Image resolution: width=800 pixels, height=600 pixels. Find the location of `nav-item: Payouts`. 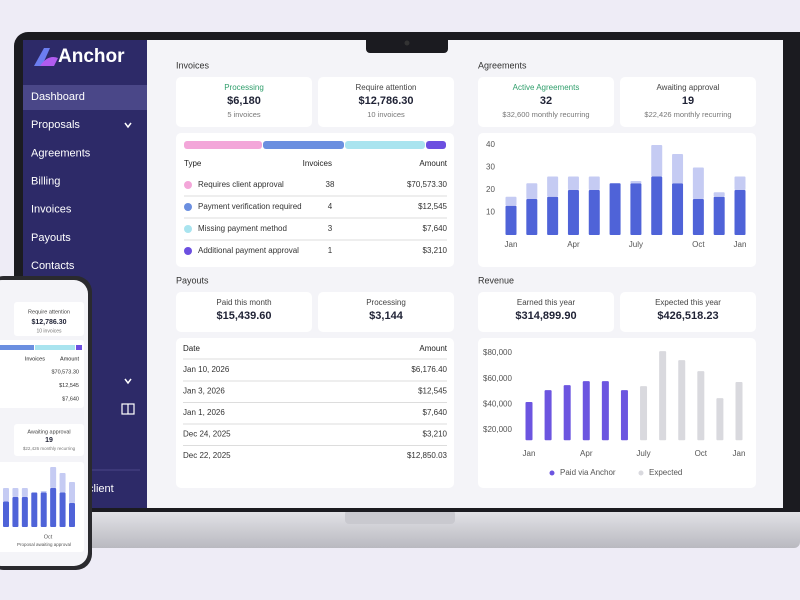

nav-item: Payouts is located at coordinates (51, 238).